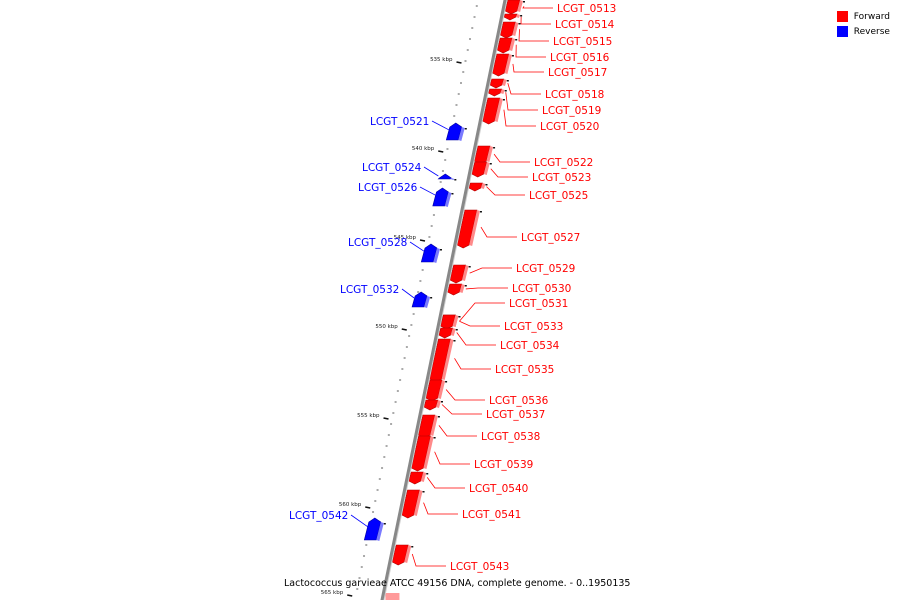 The width and height of the screenshot is (900, 600). I want to click on major-tick: 550 kbp, so click(391, 327).